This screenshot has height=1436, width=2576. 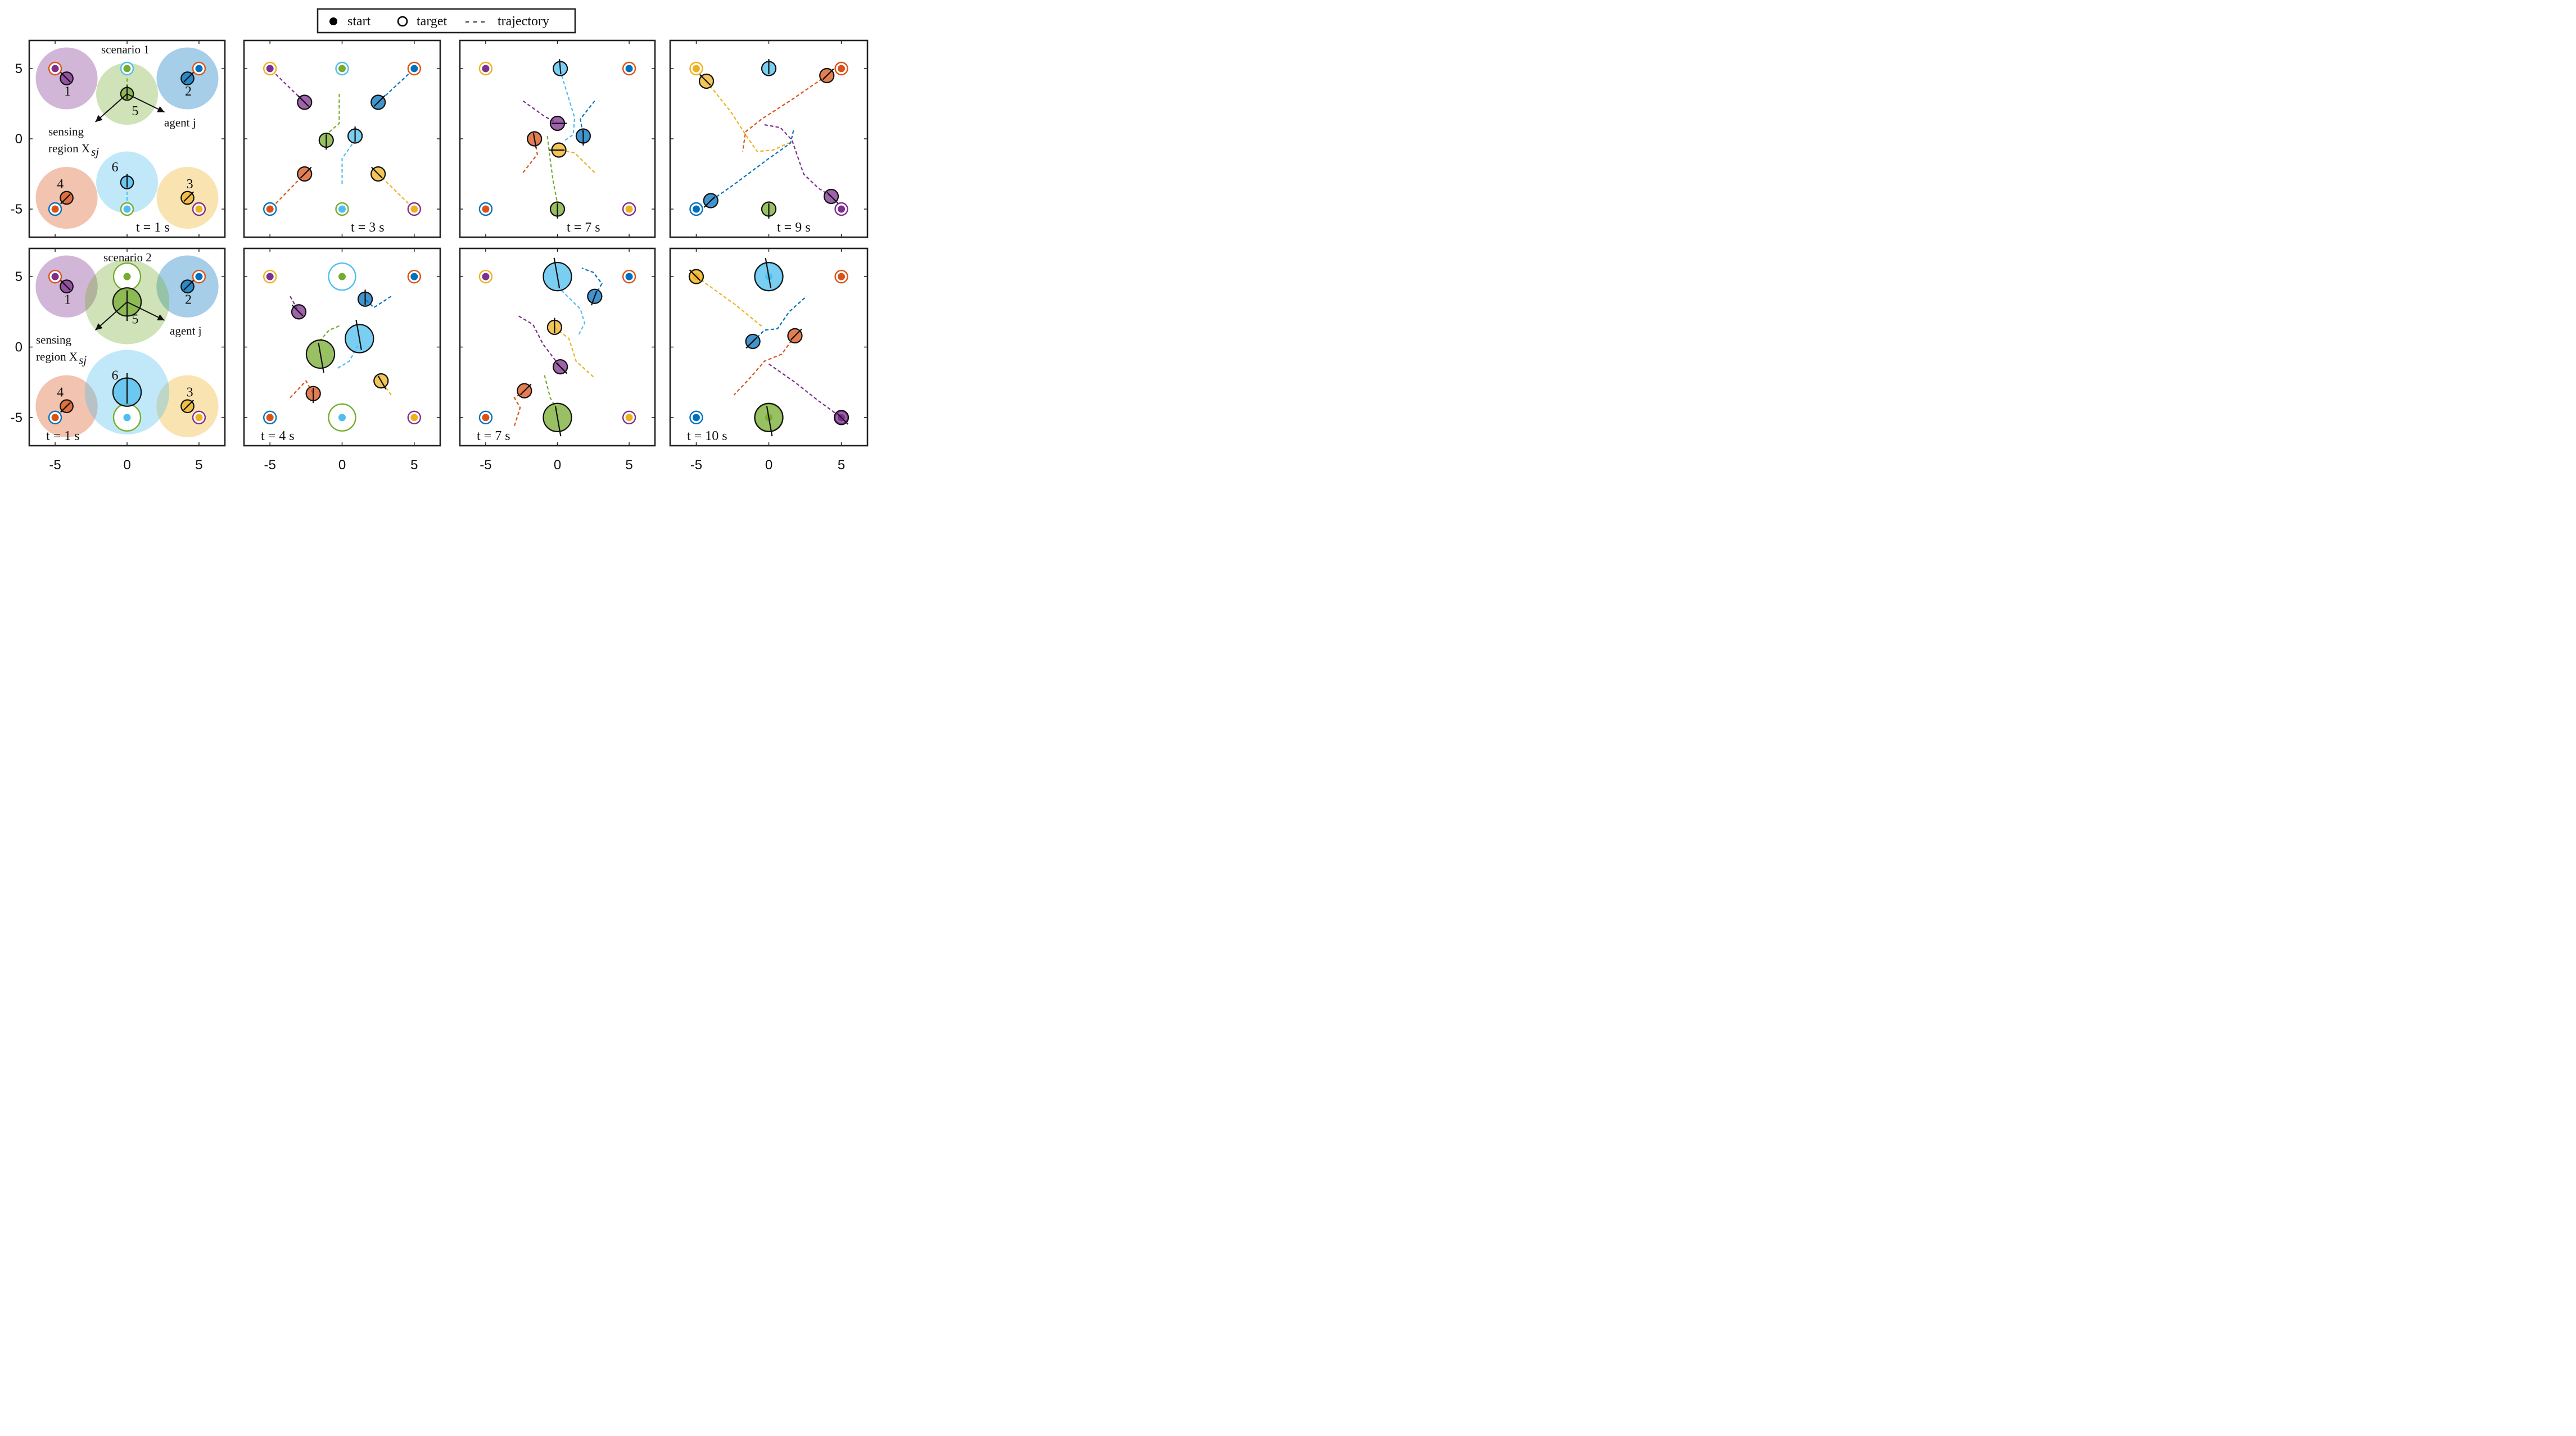 I want to click on legend-start-label: start, so click(x=359, y=21).